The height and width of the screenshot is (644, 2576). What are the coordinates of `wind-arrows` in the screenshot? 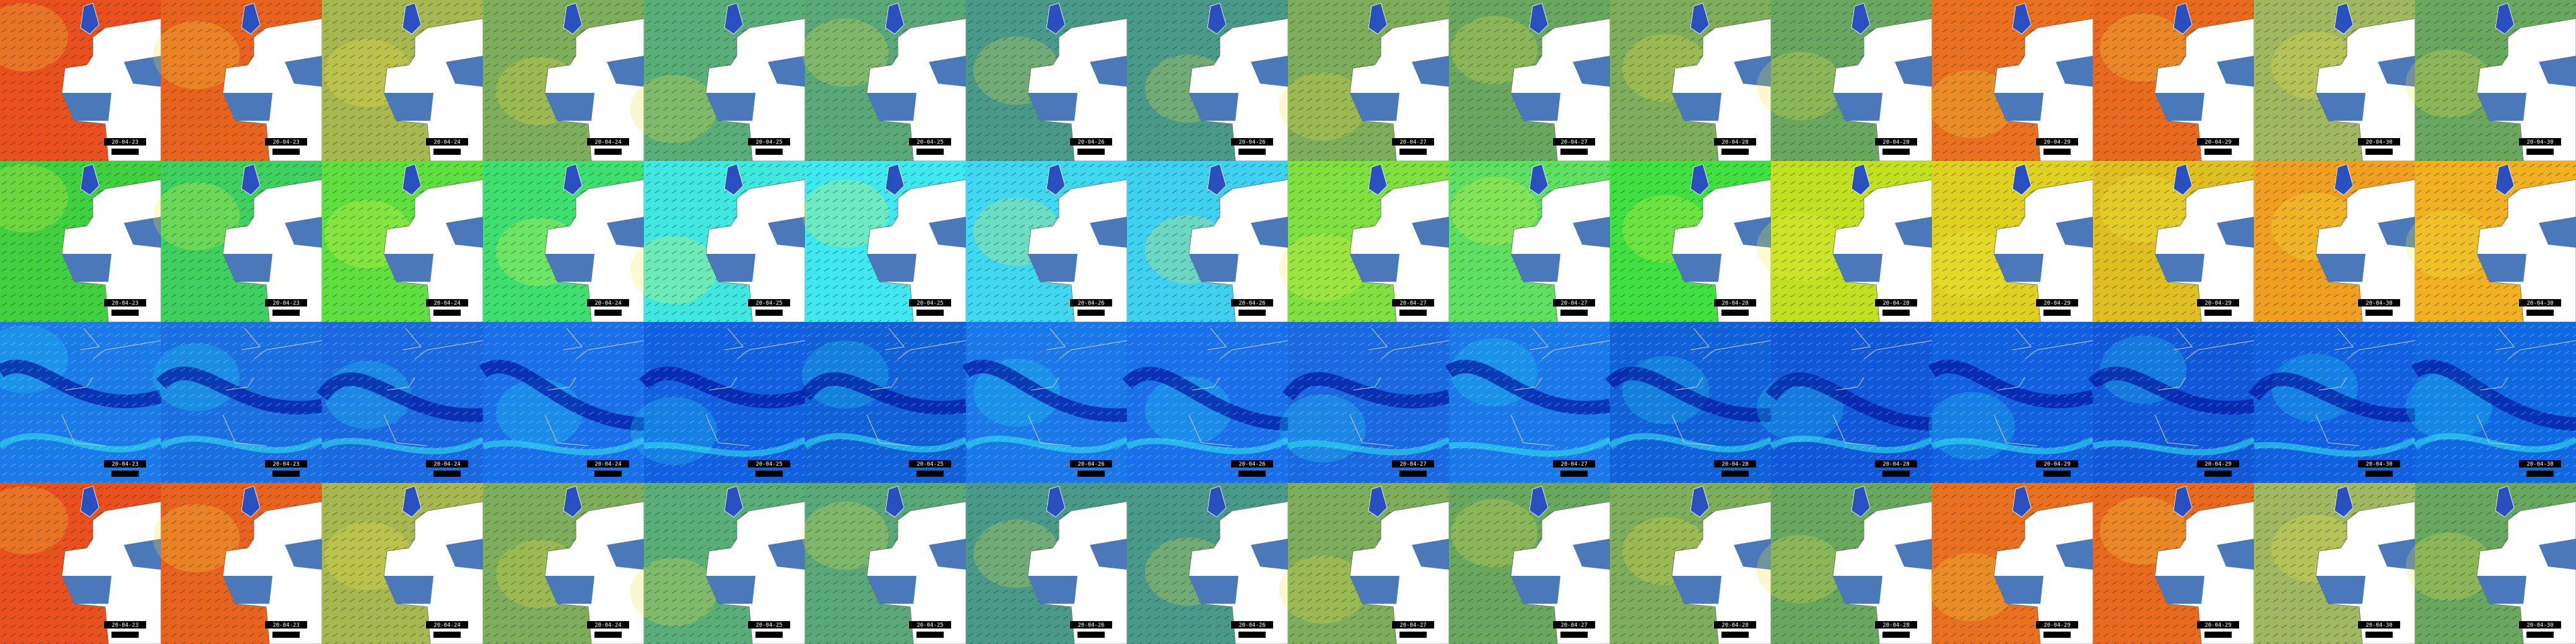 It's located at (2334, 402).